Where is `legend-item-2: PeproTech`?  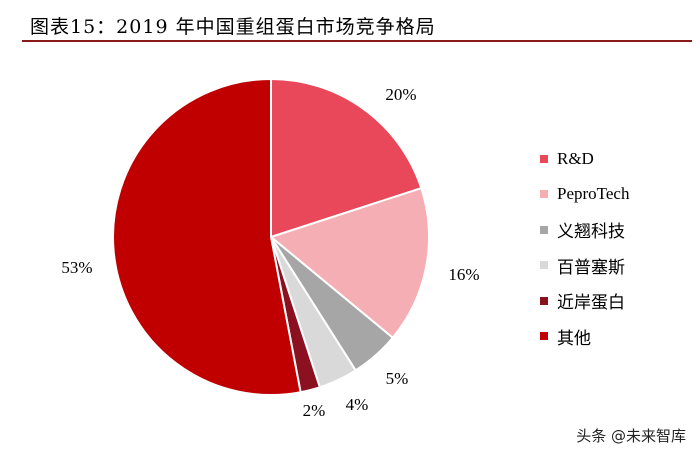 legend-item-2: PeproTech is located at coordinates (584, 195).